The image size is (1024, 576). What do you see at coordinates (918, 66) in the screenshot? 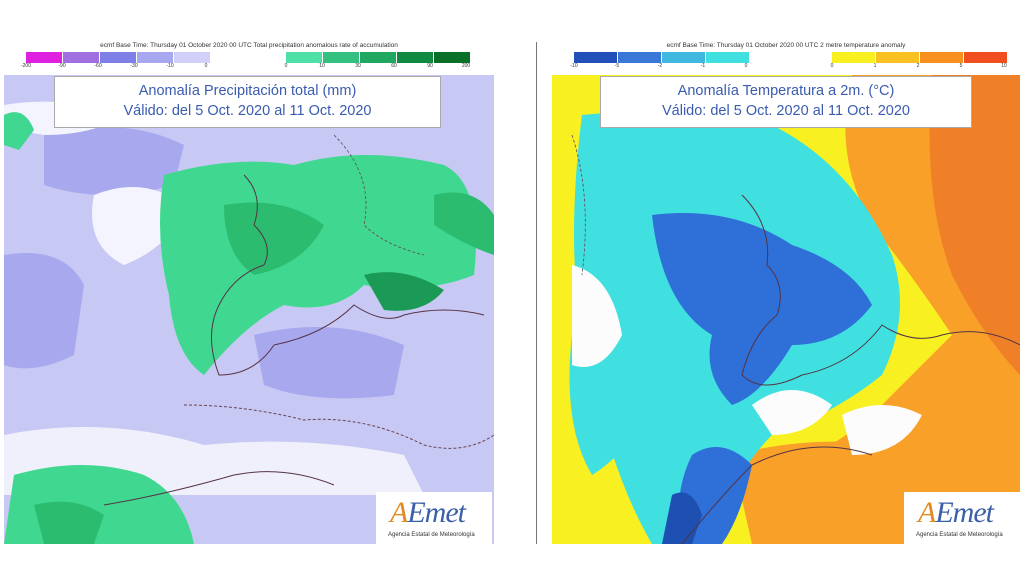
I see `legend-tick-label: 2` at bounding box center [918, 66].